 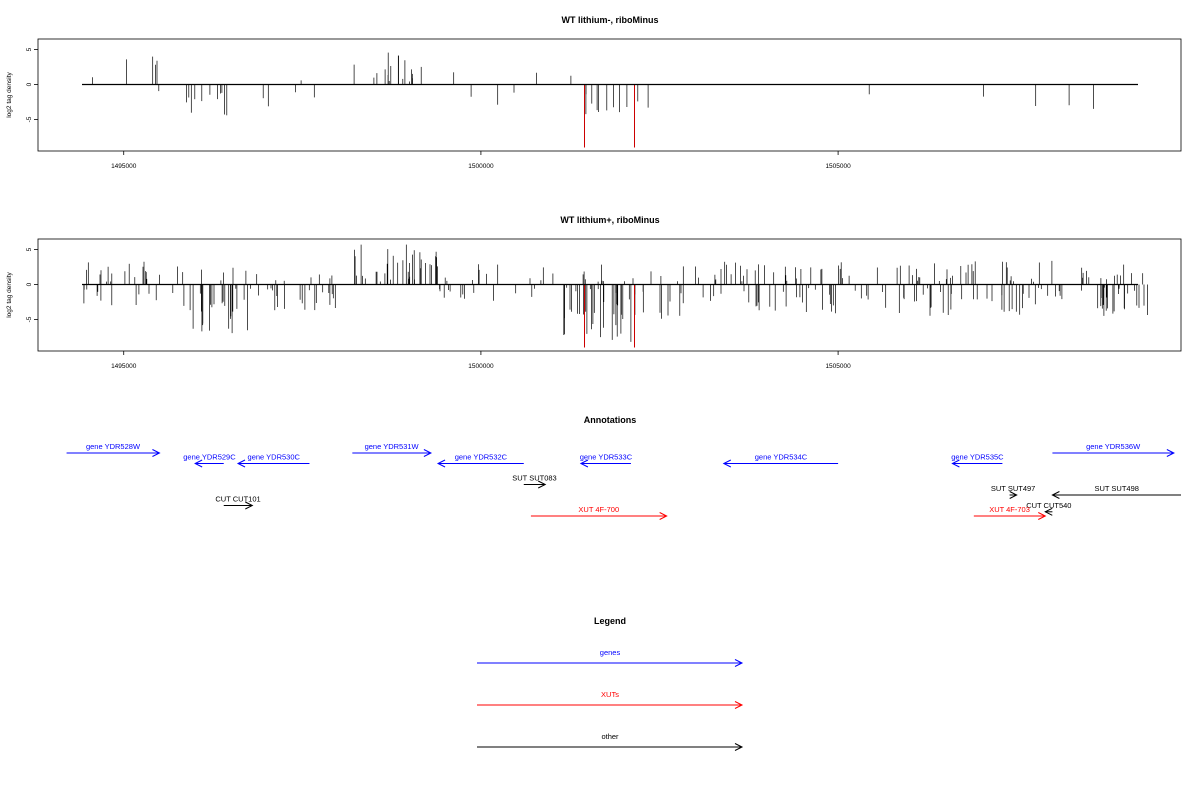 I want to click on annotation-feature: gene YDR531W, so click(x=392, y=449).